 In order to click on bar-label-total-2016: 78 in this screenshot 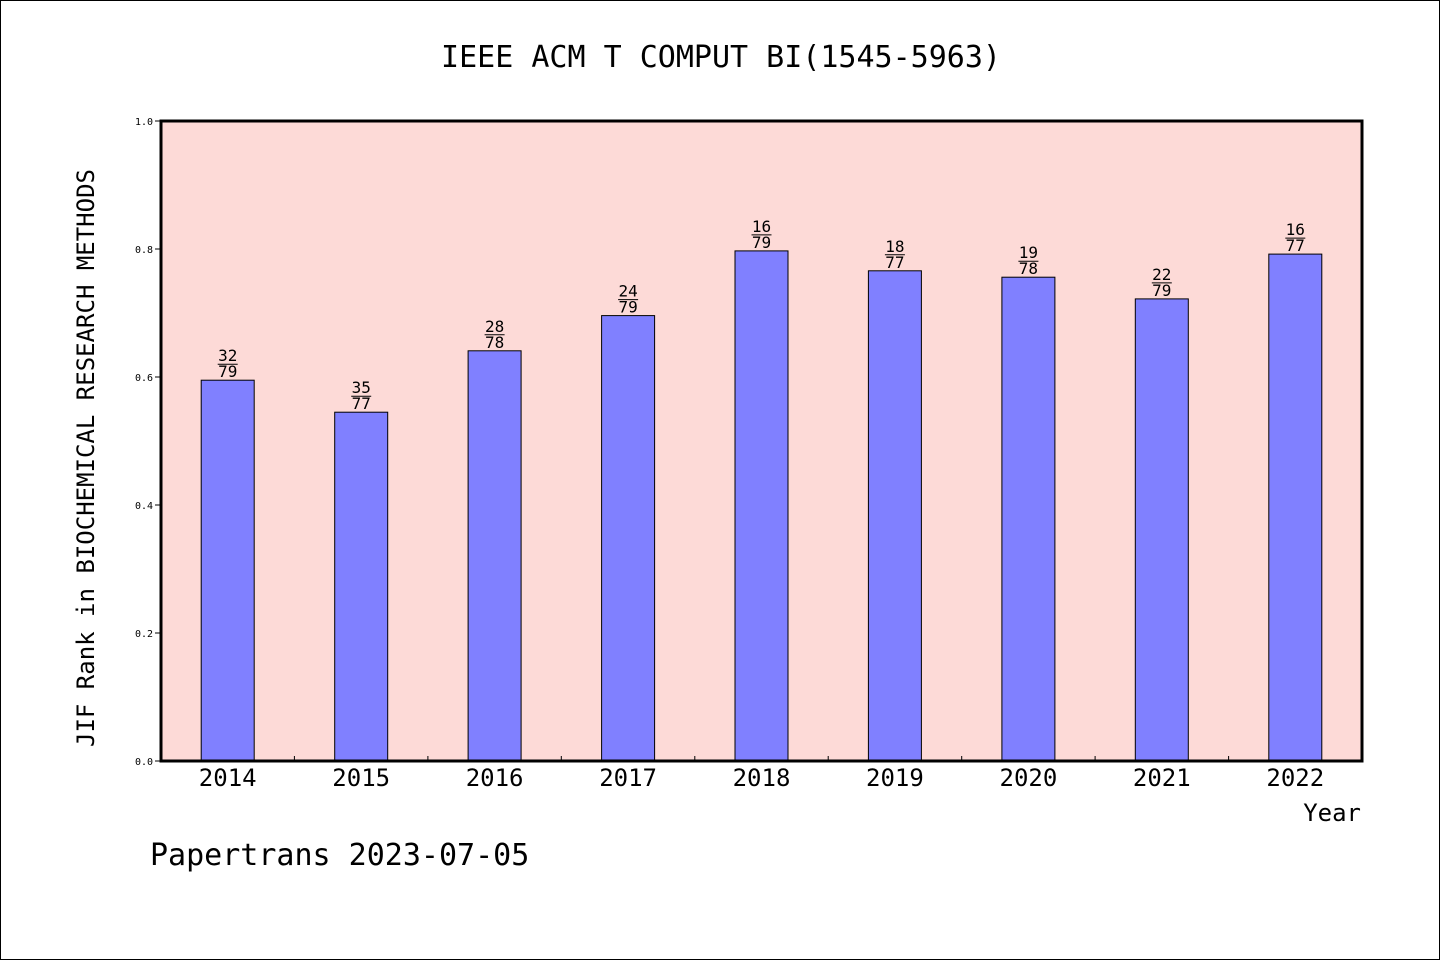, I will do `click(494, 342)`.